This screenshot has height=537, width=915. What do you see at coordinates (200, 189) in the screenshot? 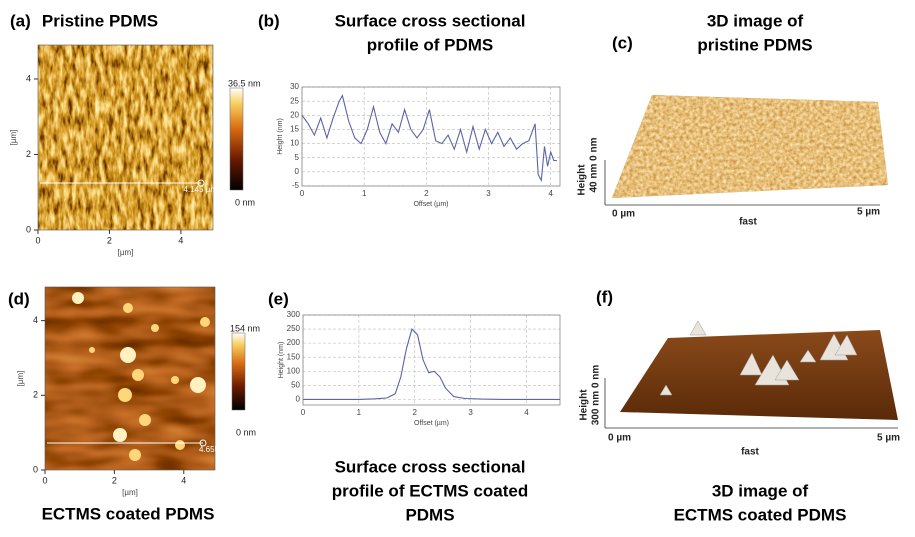
I see `profile-label: 4.145 µm` at bounding box center [200, 189].